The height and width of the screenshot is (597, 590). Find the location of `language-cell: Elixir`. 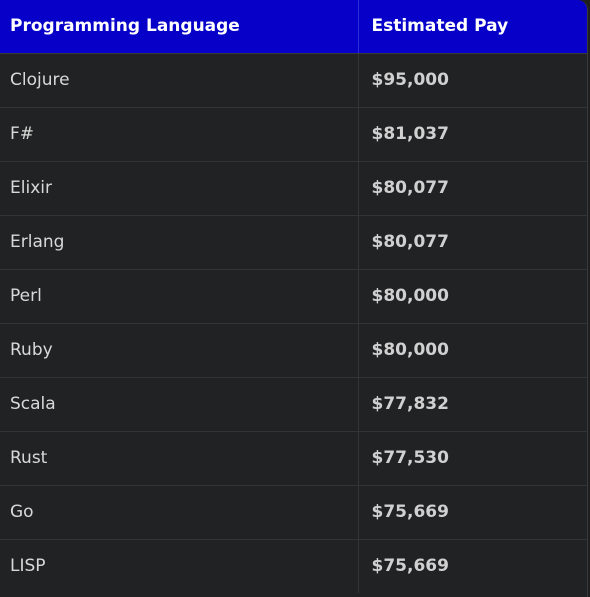

language-cell: Elixir is located at coordinates (179, 188).